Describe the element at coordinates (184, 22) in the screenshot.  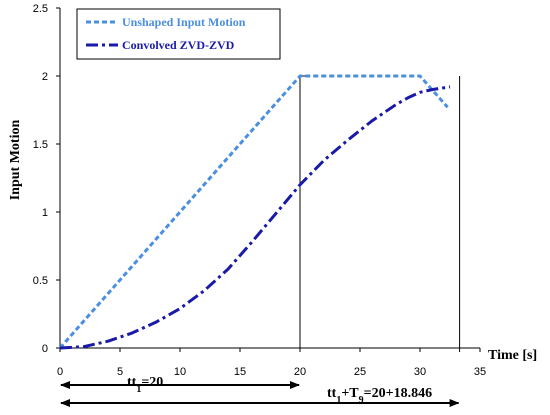
I see `legend-label-unshaped: Unshaped Input Motion` at that location.